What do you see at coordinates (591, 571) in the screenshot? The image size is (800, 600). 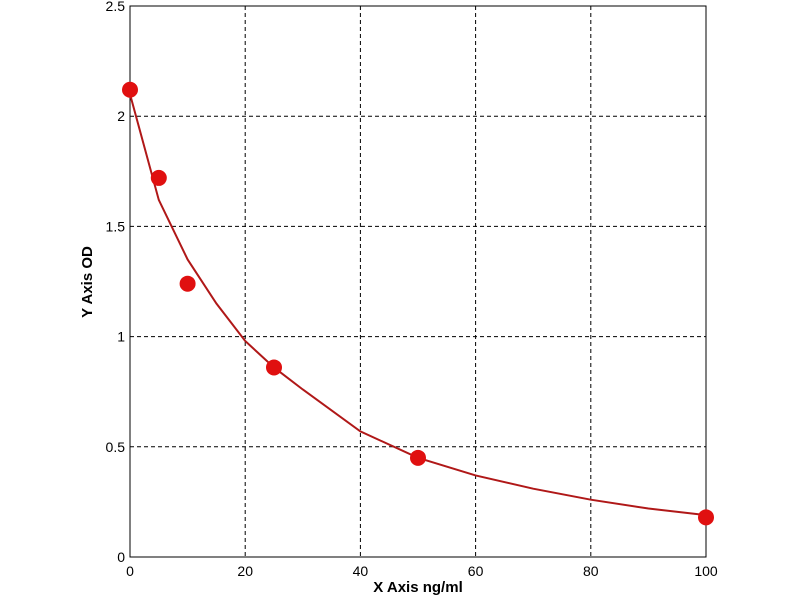 I see `x-tick-label: 80` at bounding box center [591, 571].